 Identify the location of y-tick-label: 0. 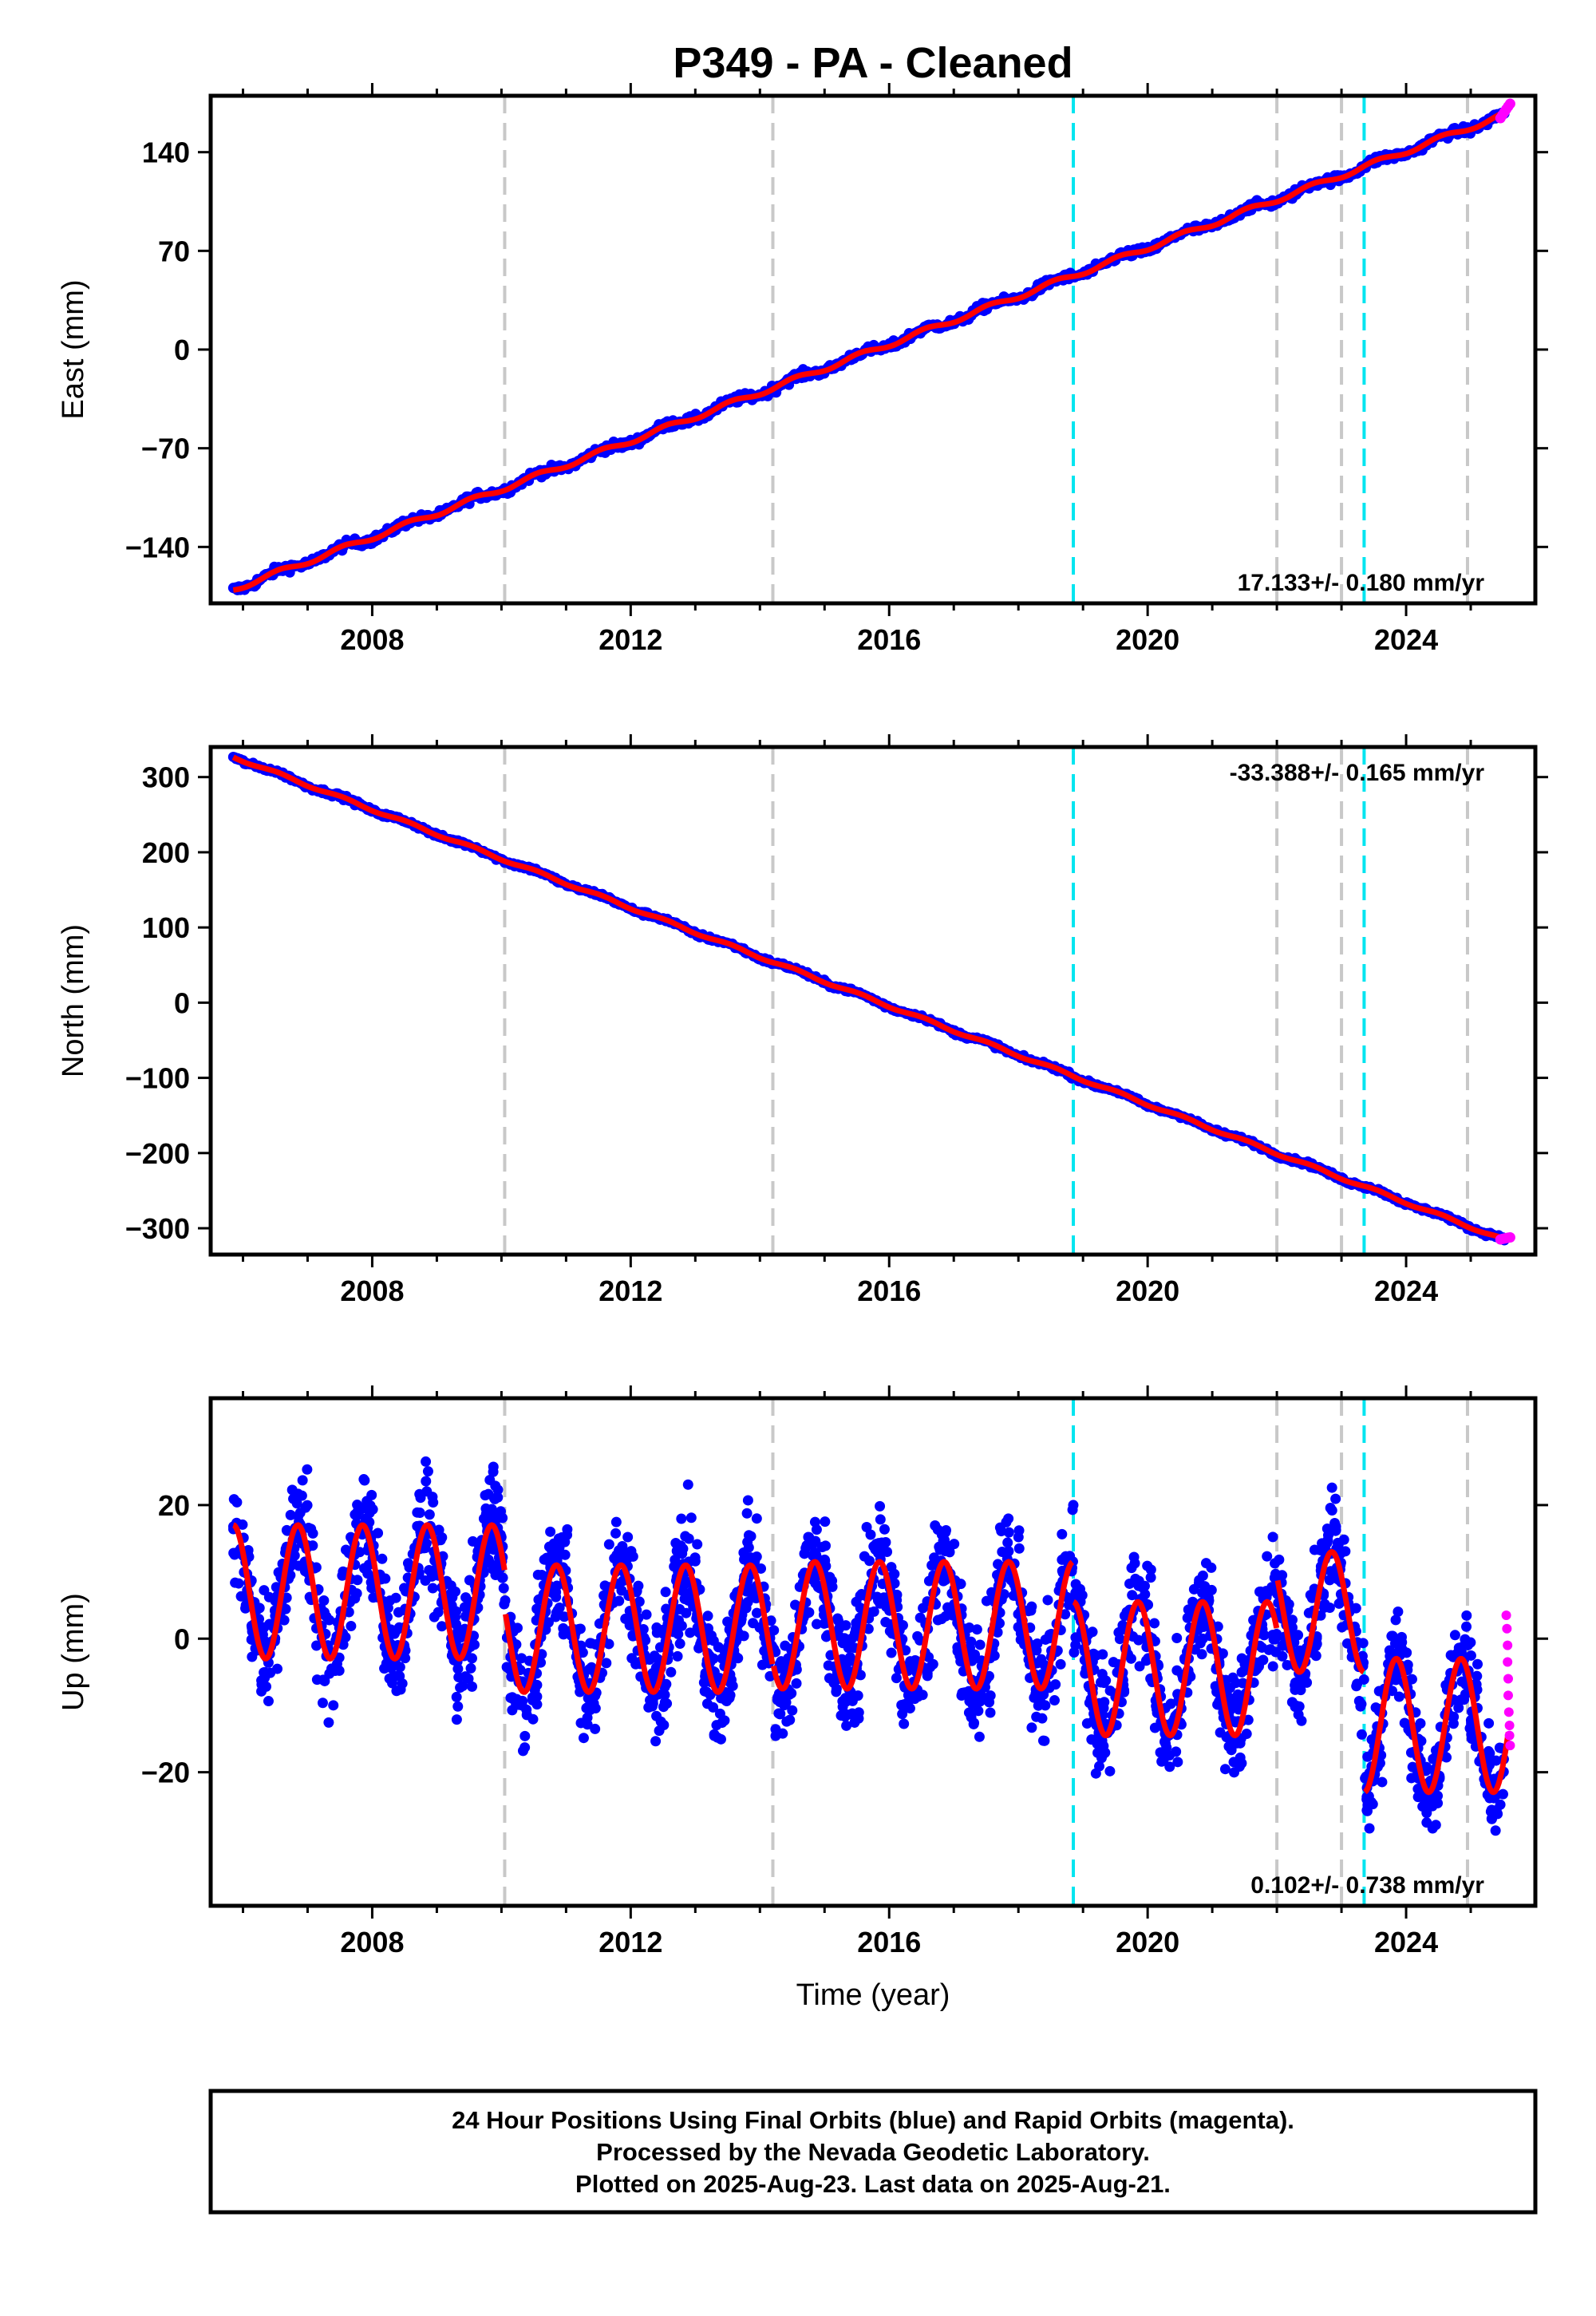
(182, 1002).